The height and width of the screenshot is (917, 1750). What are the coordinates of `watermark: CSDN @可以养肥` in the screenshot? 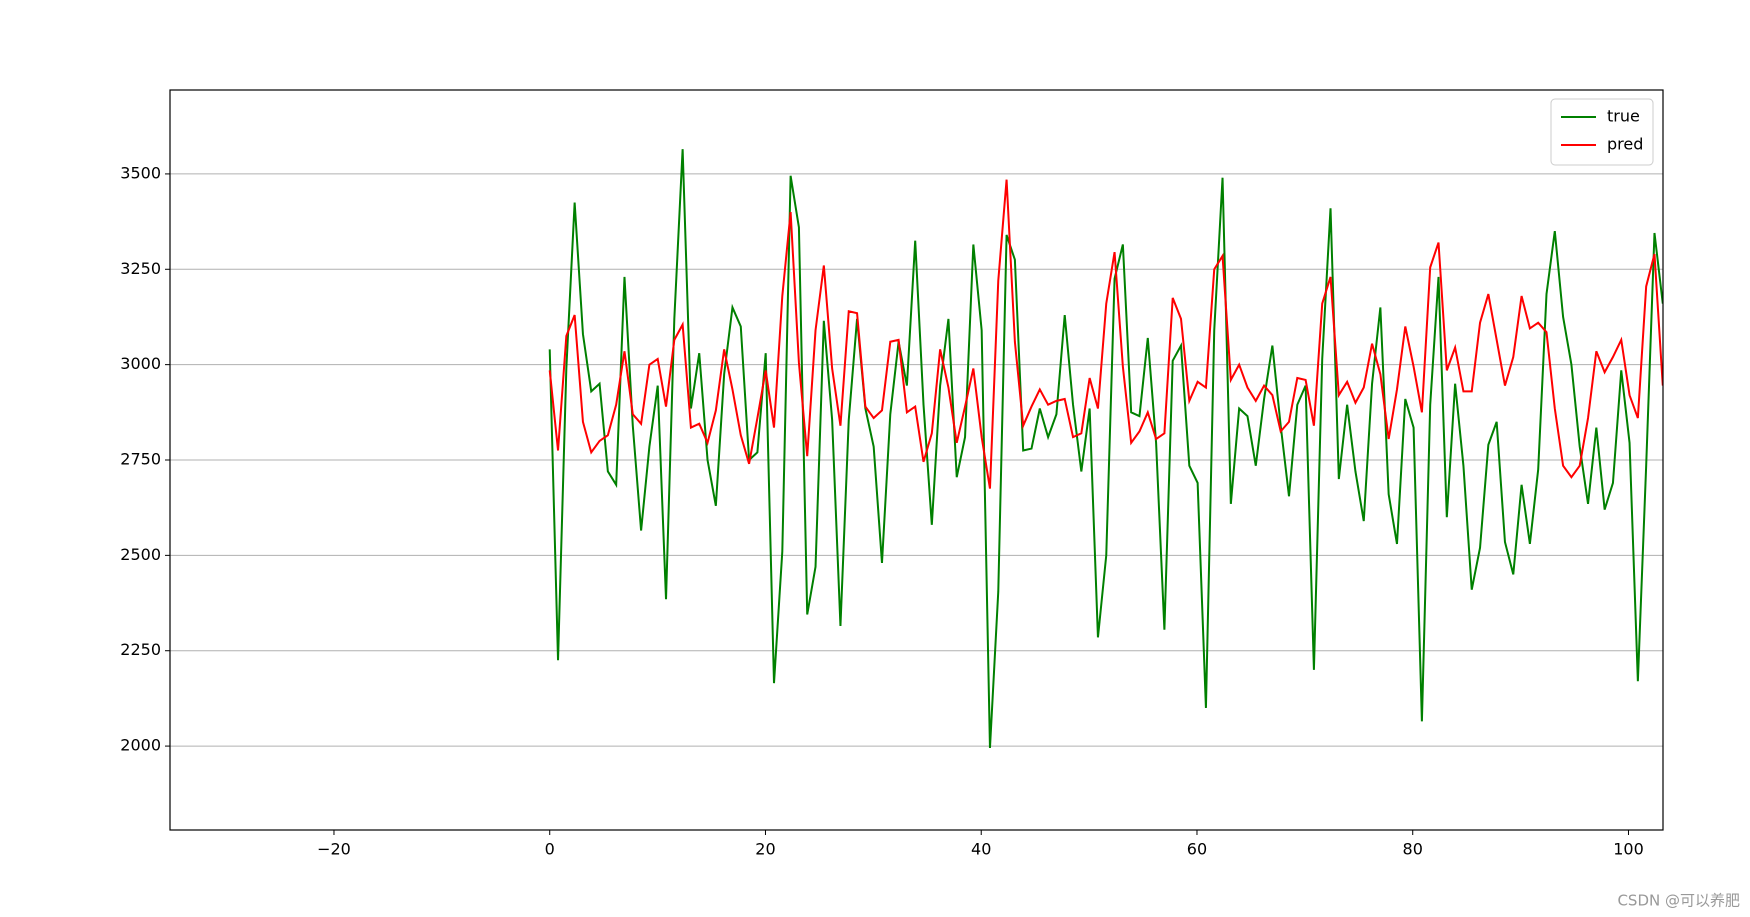 It's located at (1678, 901).